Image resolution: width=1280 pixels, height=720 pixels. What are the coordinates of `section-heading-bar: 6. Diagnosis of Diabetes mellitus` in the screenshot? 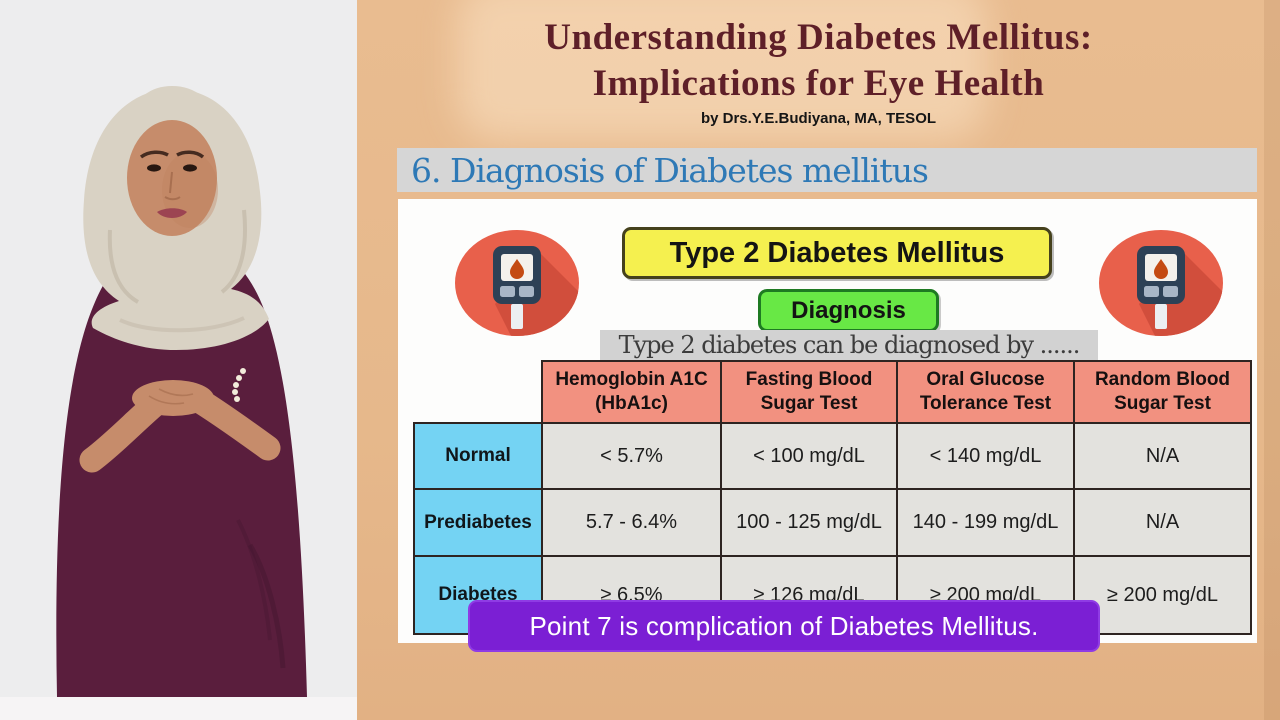 It's located at (827, 170).